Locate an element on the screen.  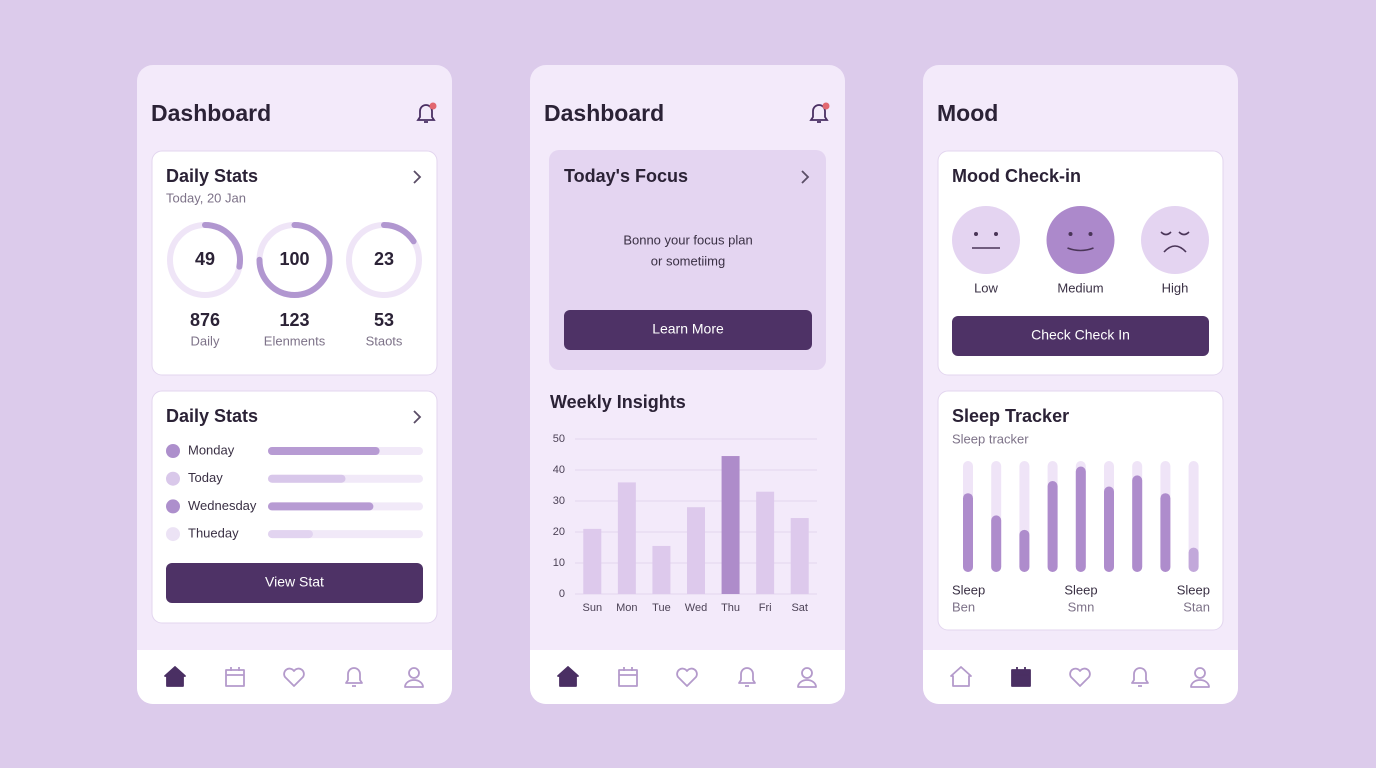
x-tick-label: Sat is located at coordinates (799, 608).